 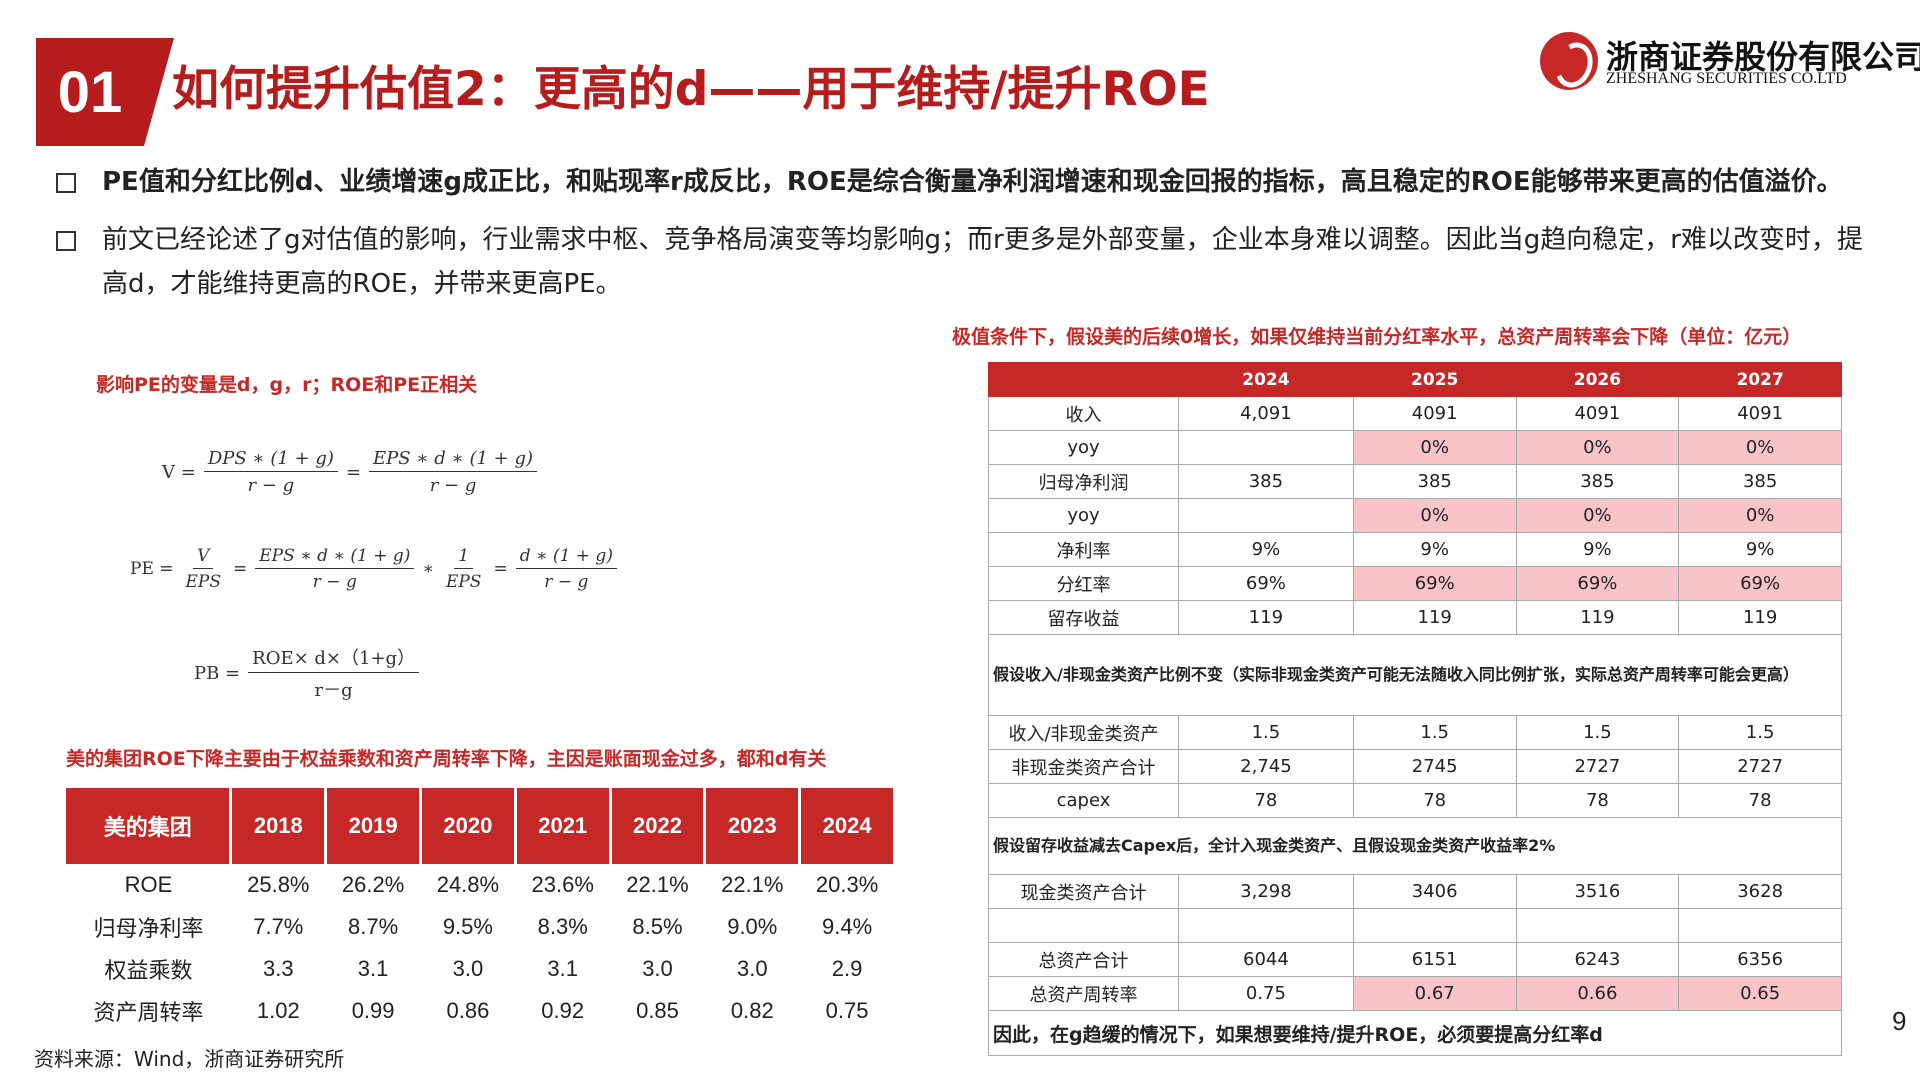 I want to click on table-cell: 22.1%, so click(x=657, y=884).